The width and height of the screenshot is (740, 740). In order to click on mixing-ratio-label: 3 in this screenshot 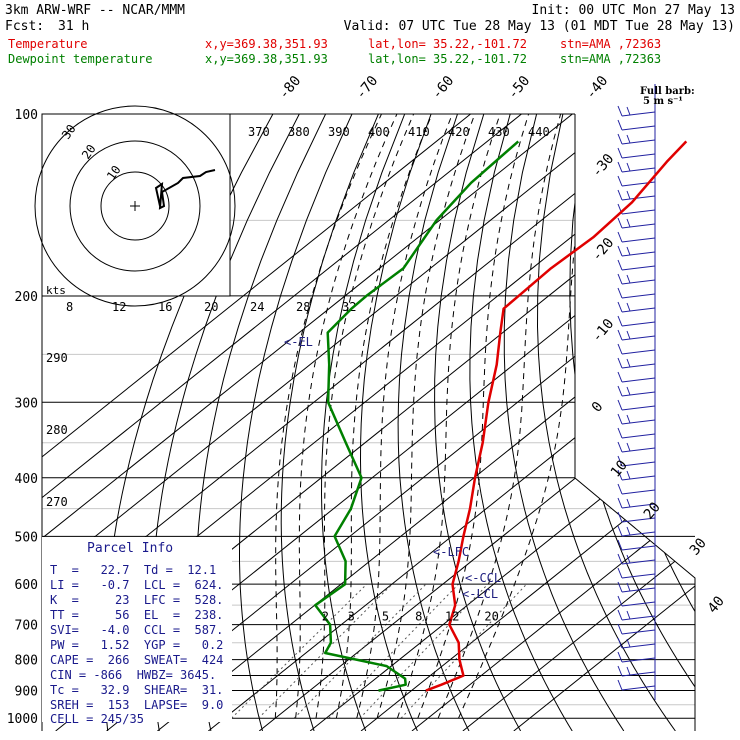, I will do `click(351, 617)`.